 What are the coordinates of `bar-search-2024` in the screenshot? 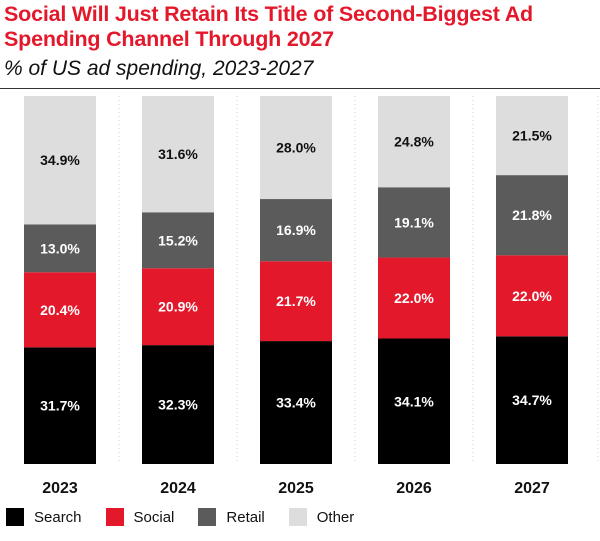 It's located at (178, 404).